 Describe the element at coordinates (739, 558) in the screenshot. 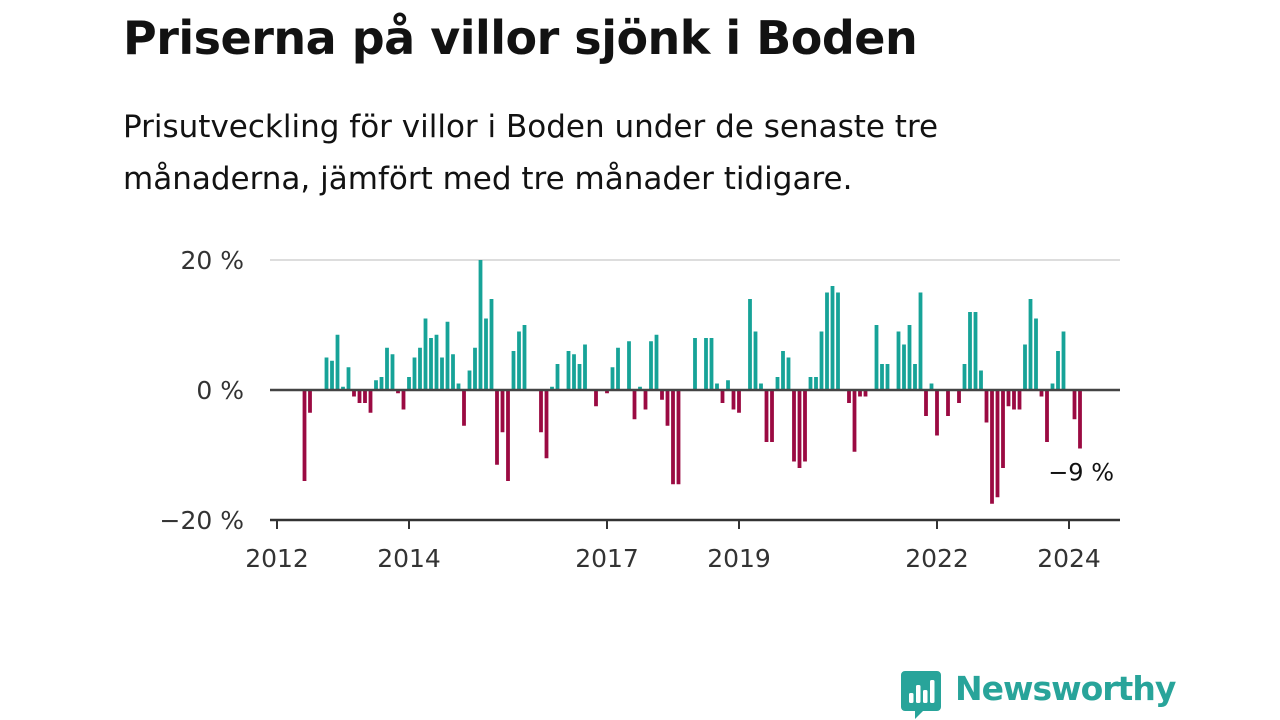

I see `x-tick-label: 2019` at that location.